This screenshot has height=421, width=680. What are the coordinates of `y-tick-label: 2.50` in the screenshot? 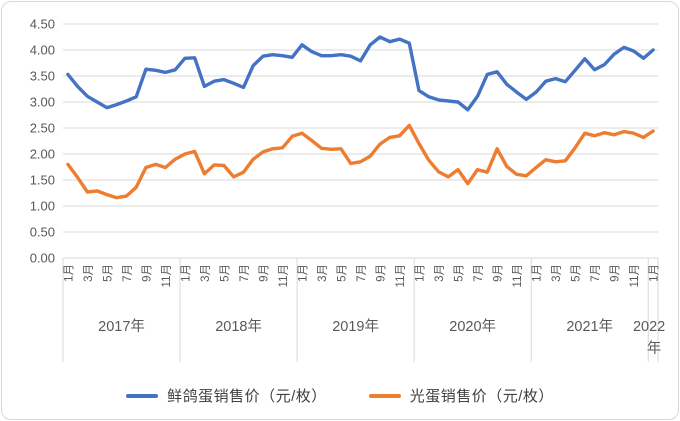 It's located at (42, 128).